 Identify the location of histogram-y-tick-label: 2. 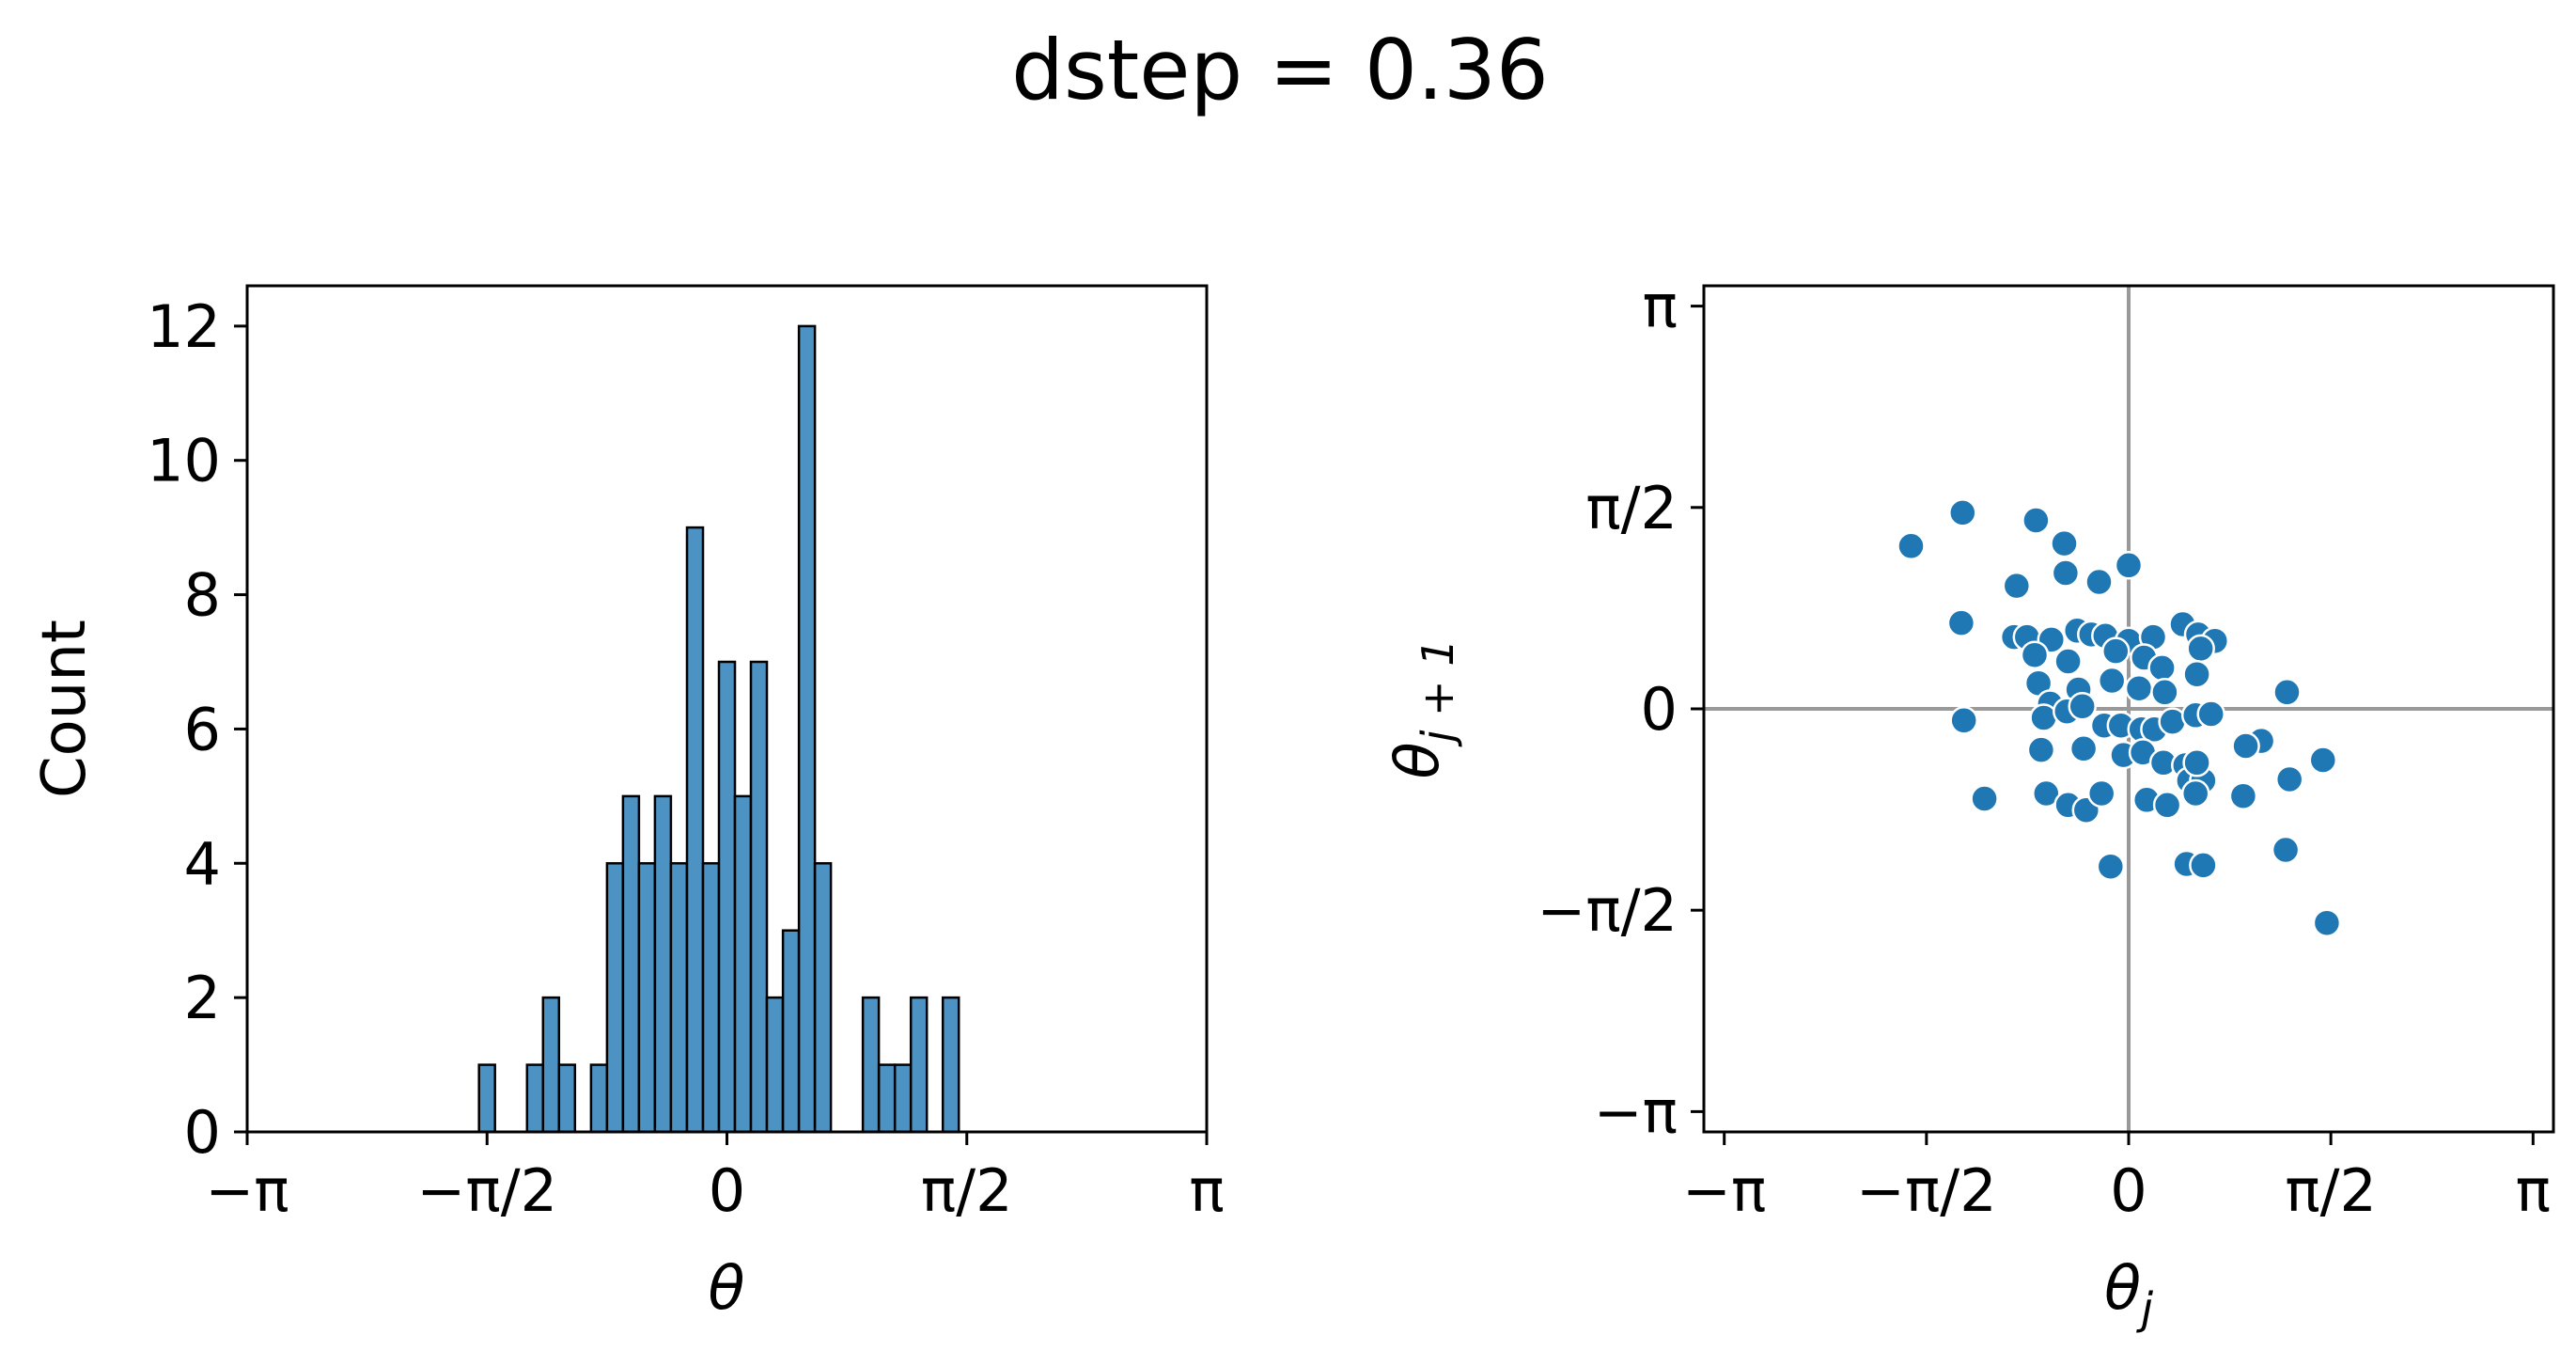
(202, 998).